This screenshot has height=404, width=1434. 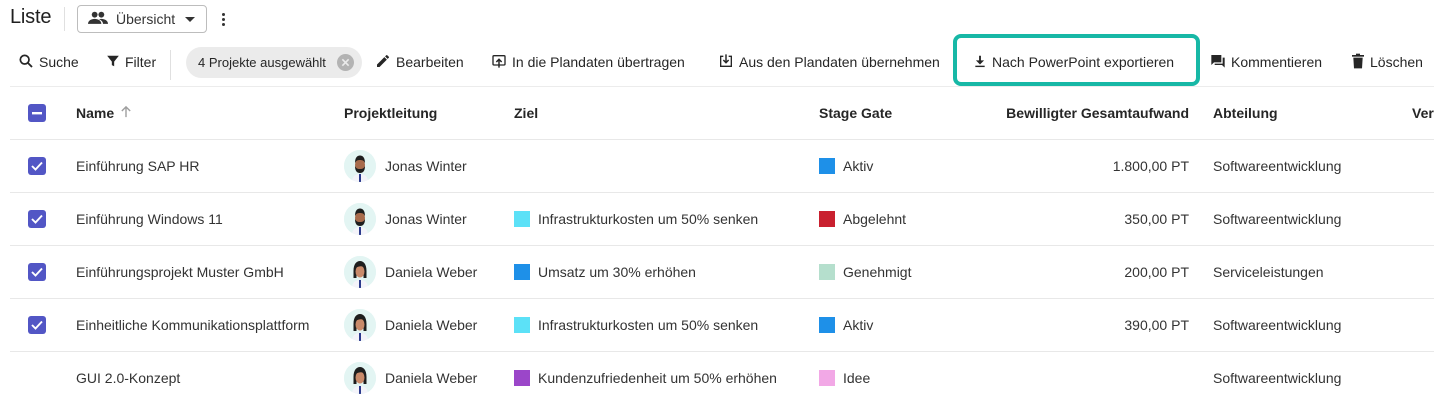 What do you see at coordinates (862, 219) in the screenshot?
I see `project-stage: Abgelehnt` at bounding box center [862, 219].